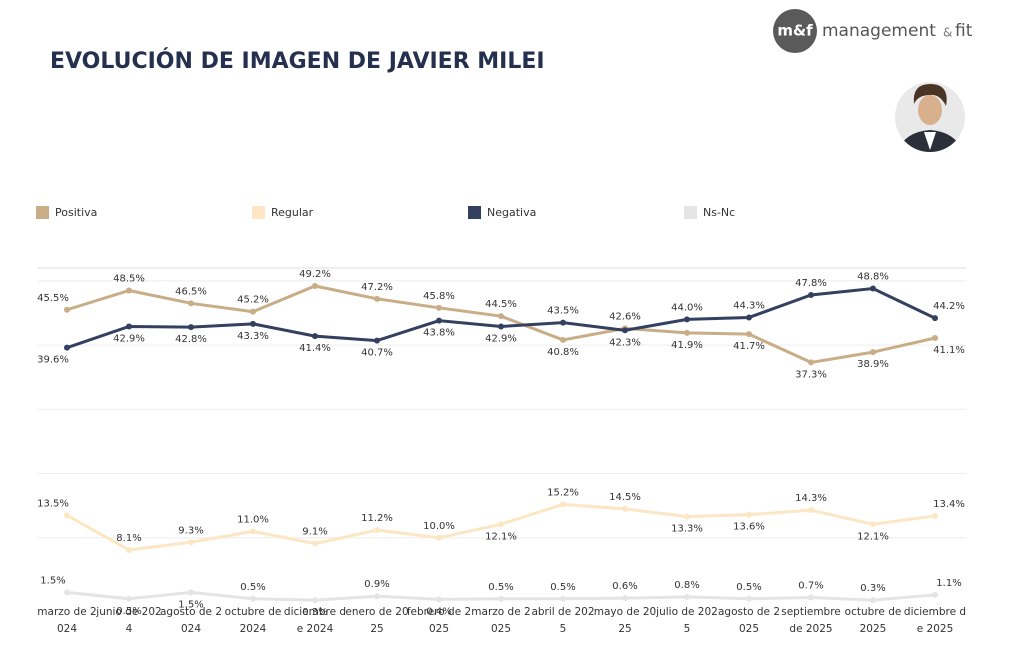 This screenshot has height=653, width=1024. Describe the element at coordinates (191, 339) in the screenshot. I see `data-label: 42.8%` at that location.